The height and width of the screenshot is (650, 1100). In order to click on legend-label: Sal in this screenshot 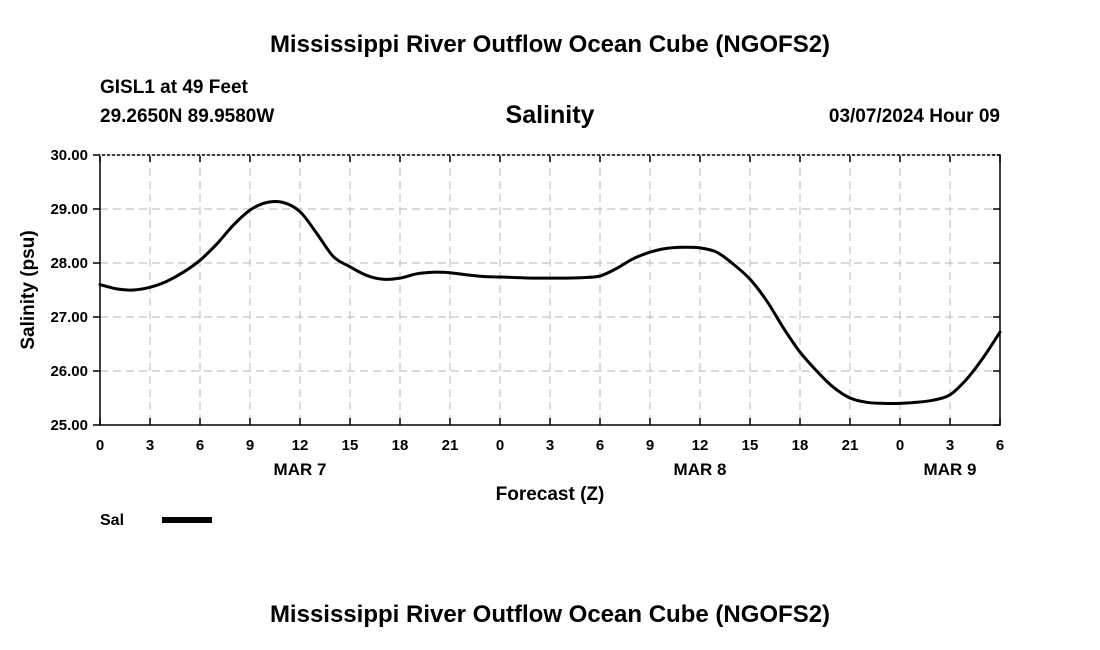, I will do `click(112, 520)`.